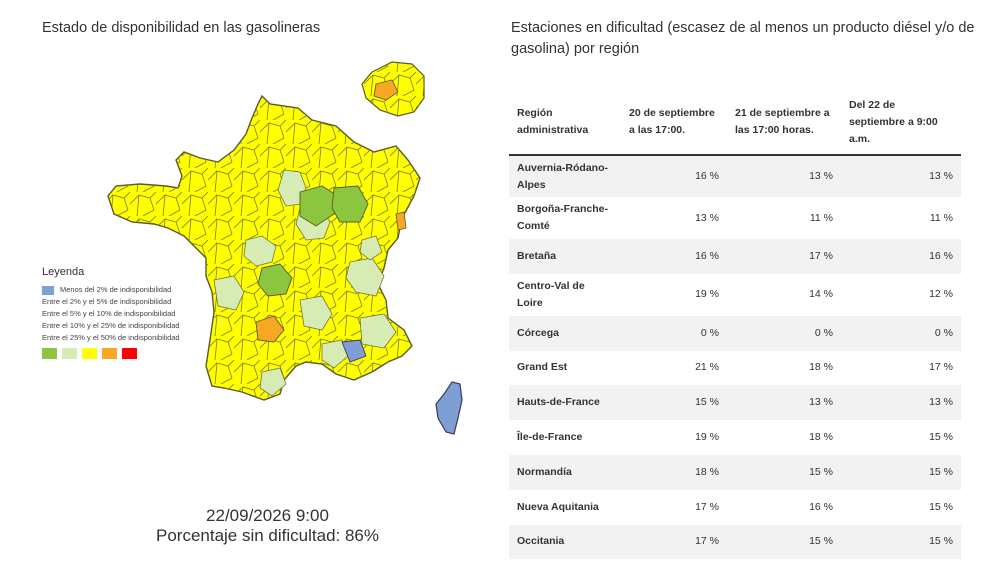 The width and height of the screenshot is (1000, 575). Describe the element at coordinates (354, 351) in the screenshot. I see `region-blue` at that location.